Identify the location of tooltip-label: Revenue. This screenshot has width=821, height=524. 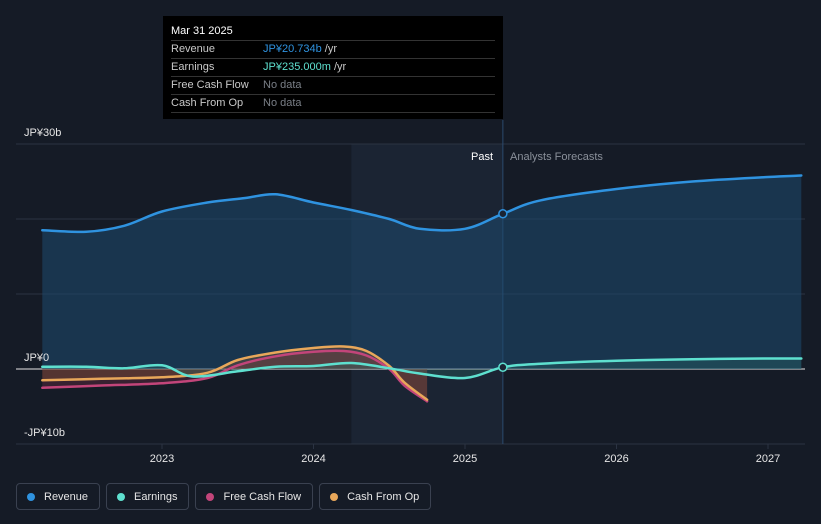
(193, 49).